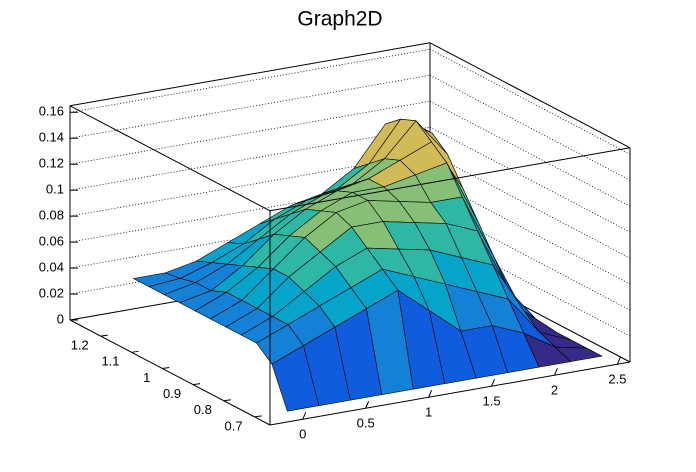 Image resolution: width=696 pixels, height=472 pixels. I want to click on x-tick-label: 2, so click(554, 390).